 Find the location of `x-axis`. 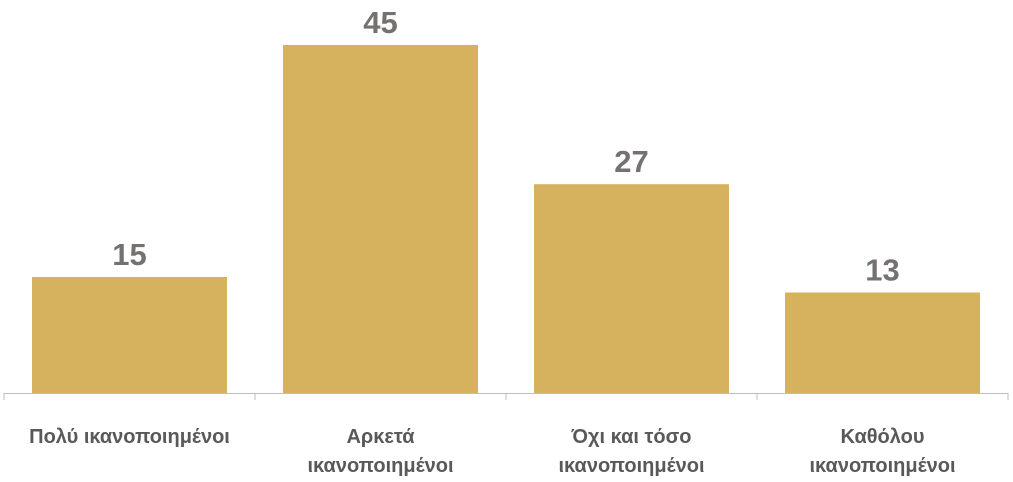

x-axis is located at coordinates (506, 396).